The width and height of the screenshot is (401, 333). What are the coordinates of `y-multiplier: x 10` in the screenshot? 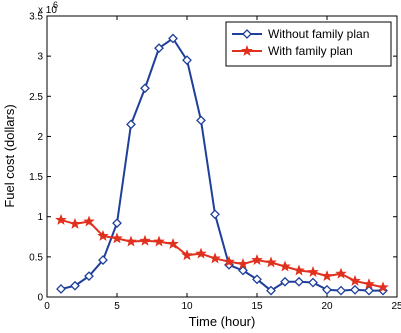 It's located at (47, 10).